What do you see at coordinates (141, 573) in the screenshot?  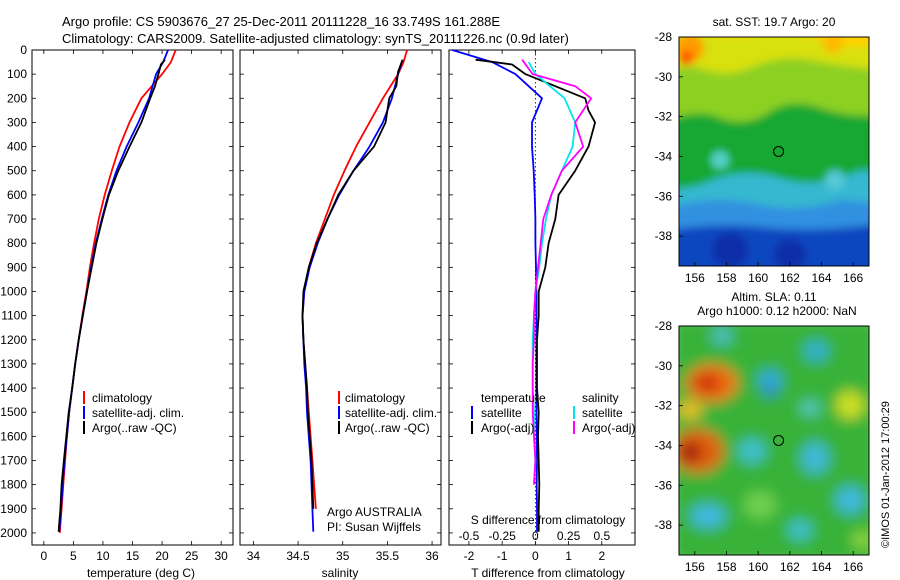 I see `temperature-axis-label: temperature (deg C)` at bounding box center [141, 573].